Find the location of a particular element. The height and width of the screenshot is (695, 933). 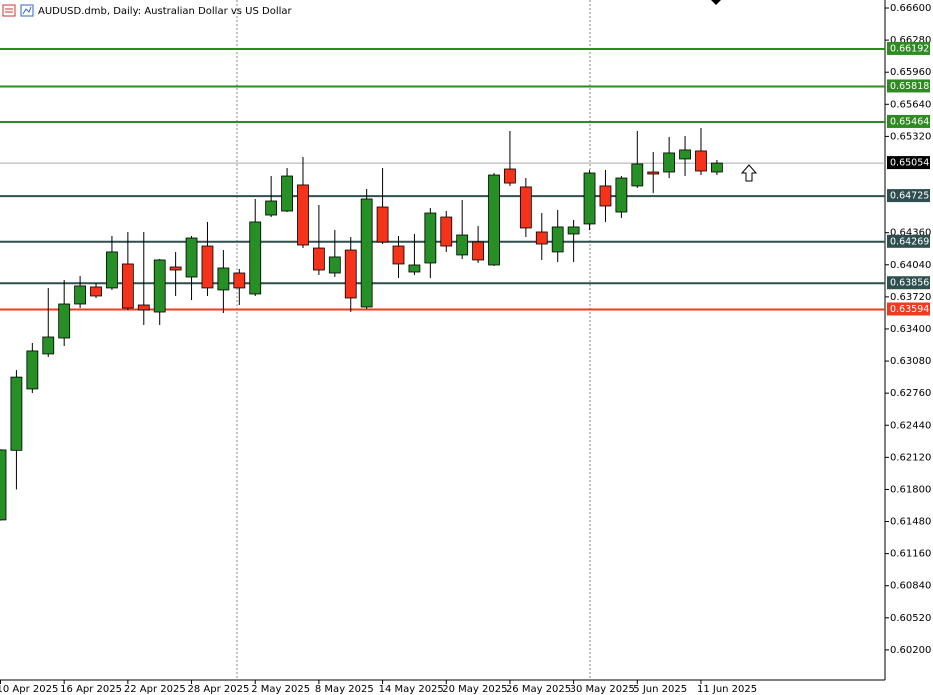

y-tick-label: 0.64360 is located at coordinates (910, 233).